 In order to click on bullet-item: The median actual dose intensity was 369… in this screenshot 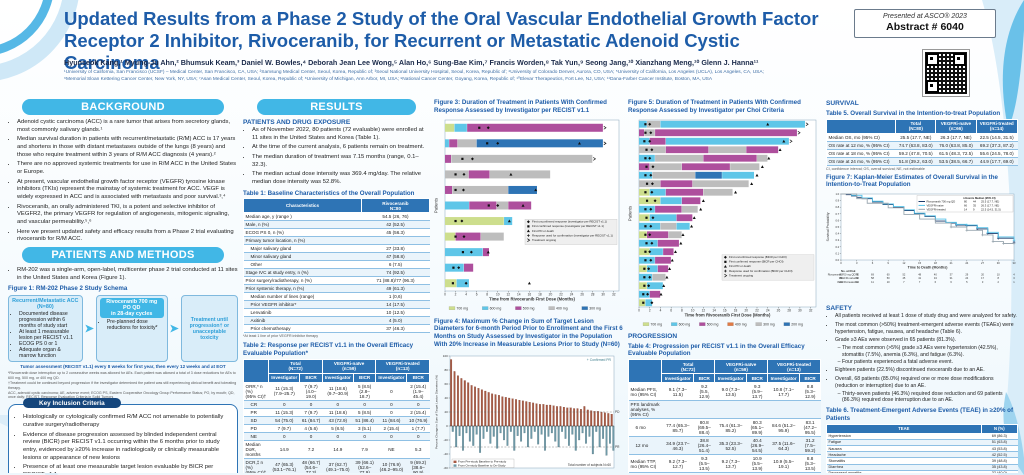, I will do `click(341, 178)`.